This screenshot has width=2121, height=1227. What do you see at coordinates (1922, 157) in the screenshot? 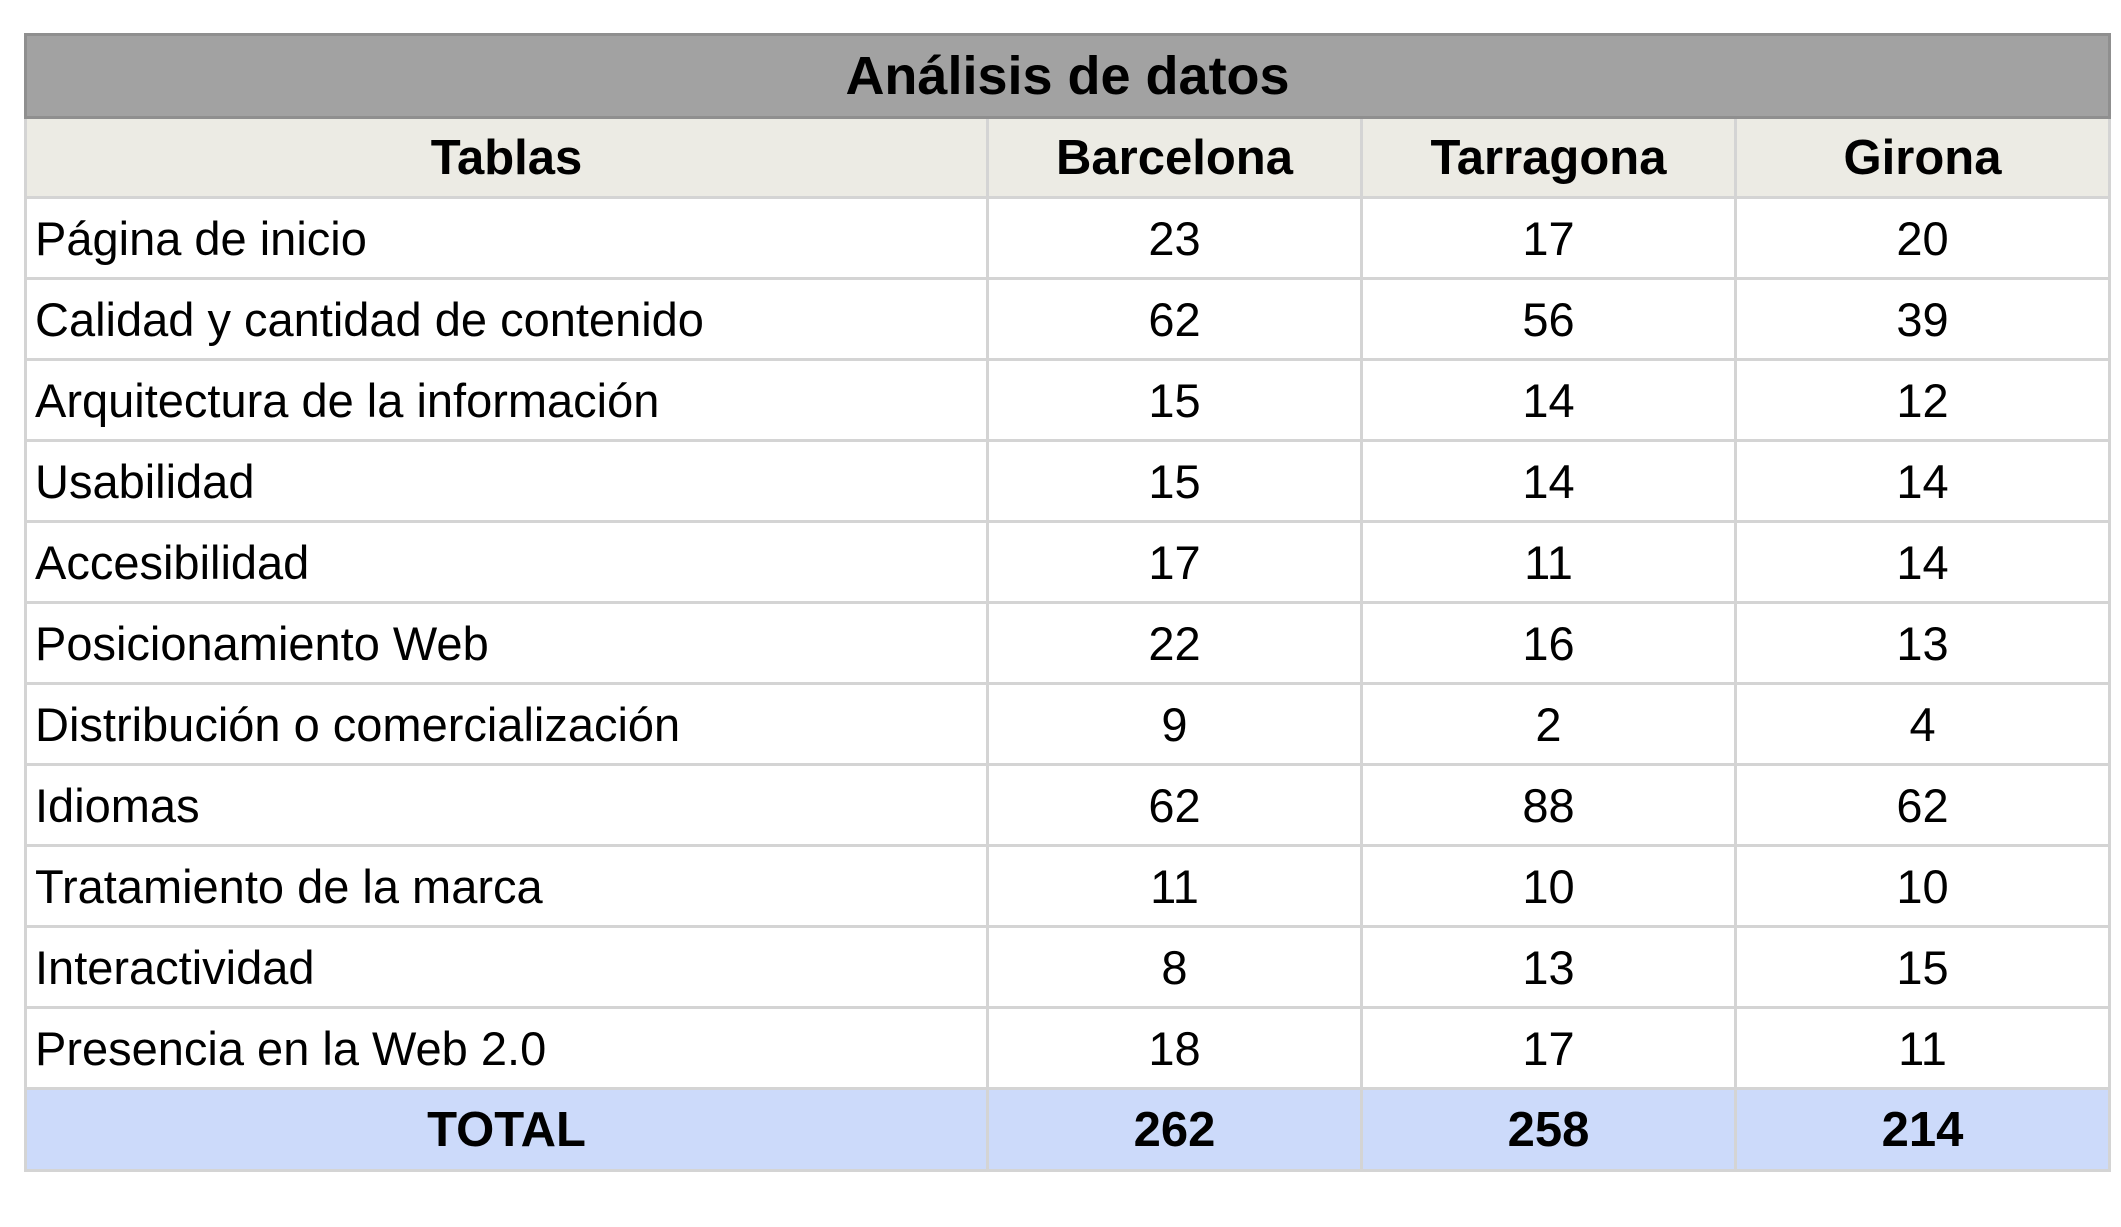
I see `column-header-girona: Girona` at bounding box center [1922, 157].